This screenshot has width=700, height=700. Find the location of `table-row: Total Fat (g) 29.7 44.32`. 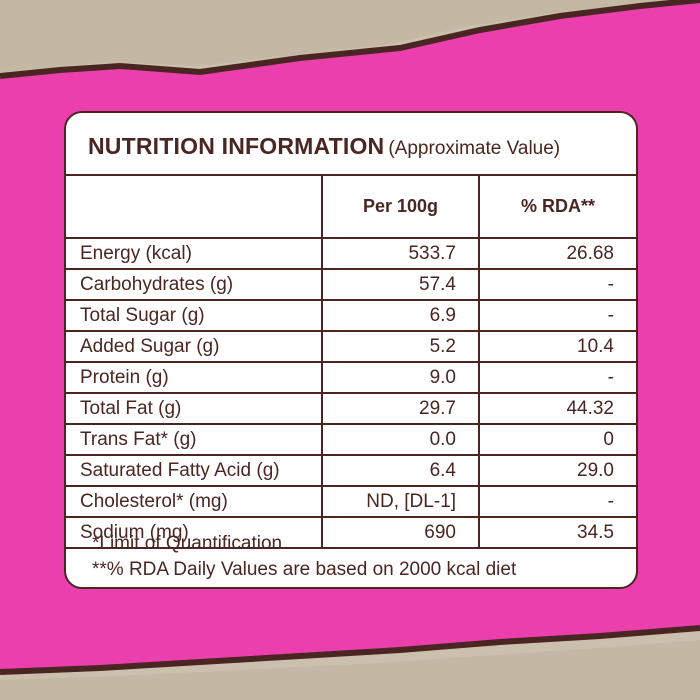

table-row: Total Fat (g) 29.7 44.32 is located at coordinates (351, 408).